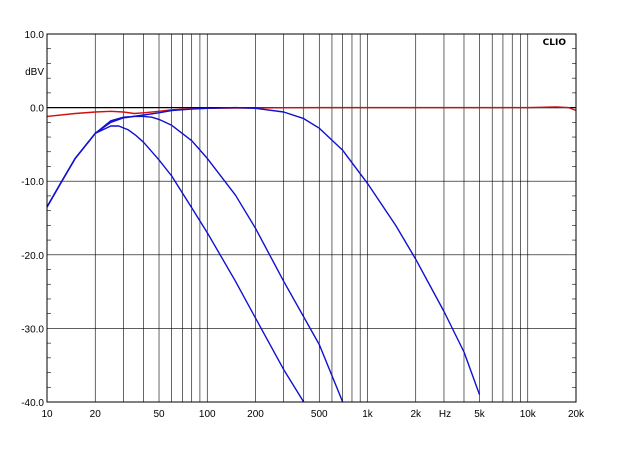  Describe the element at coordinates (96, 414) in the screenshot. I see `x-tick-label: 20` at that location.